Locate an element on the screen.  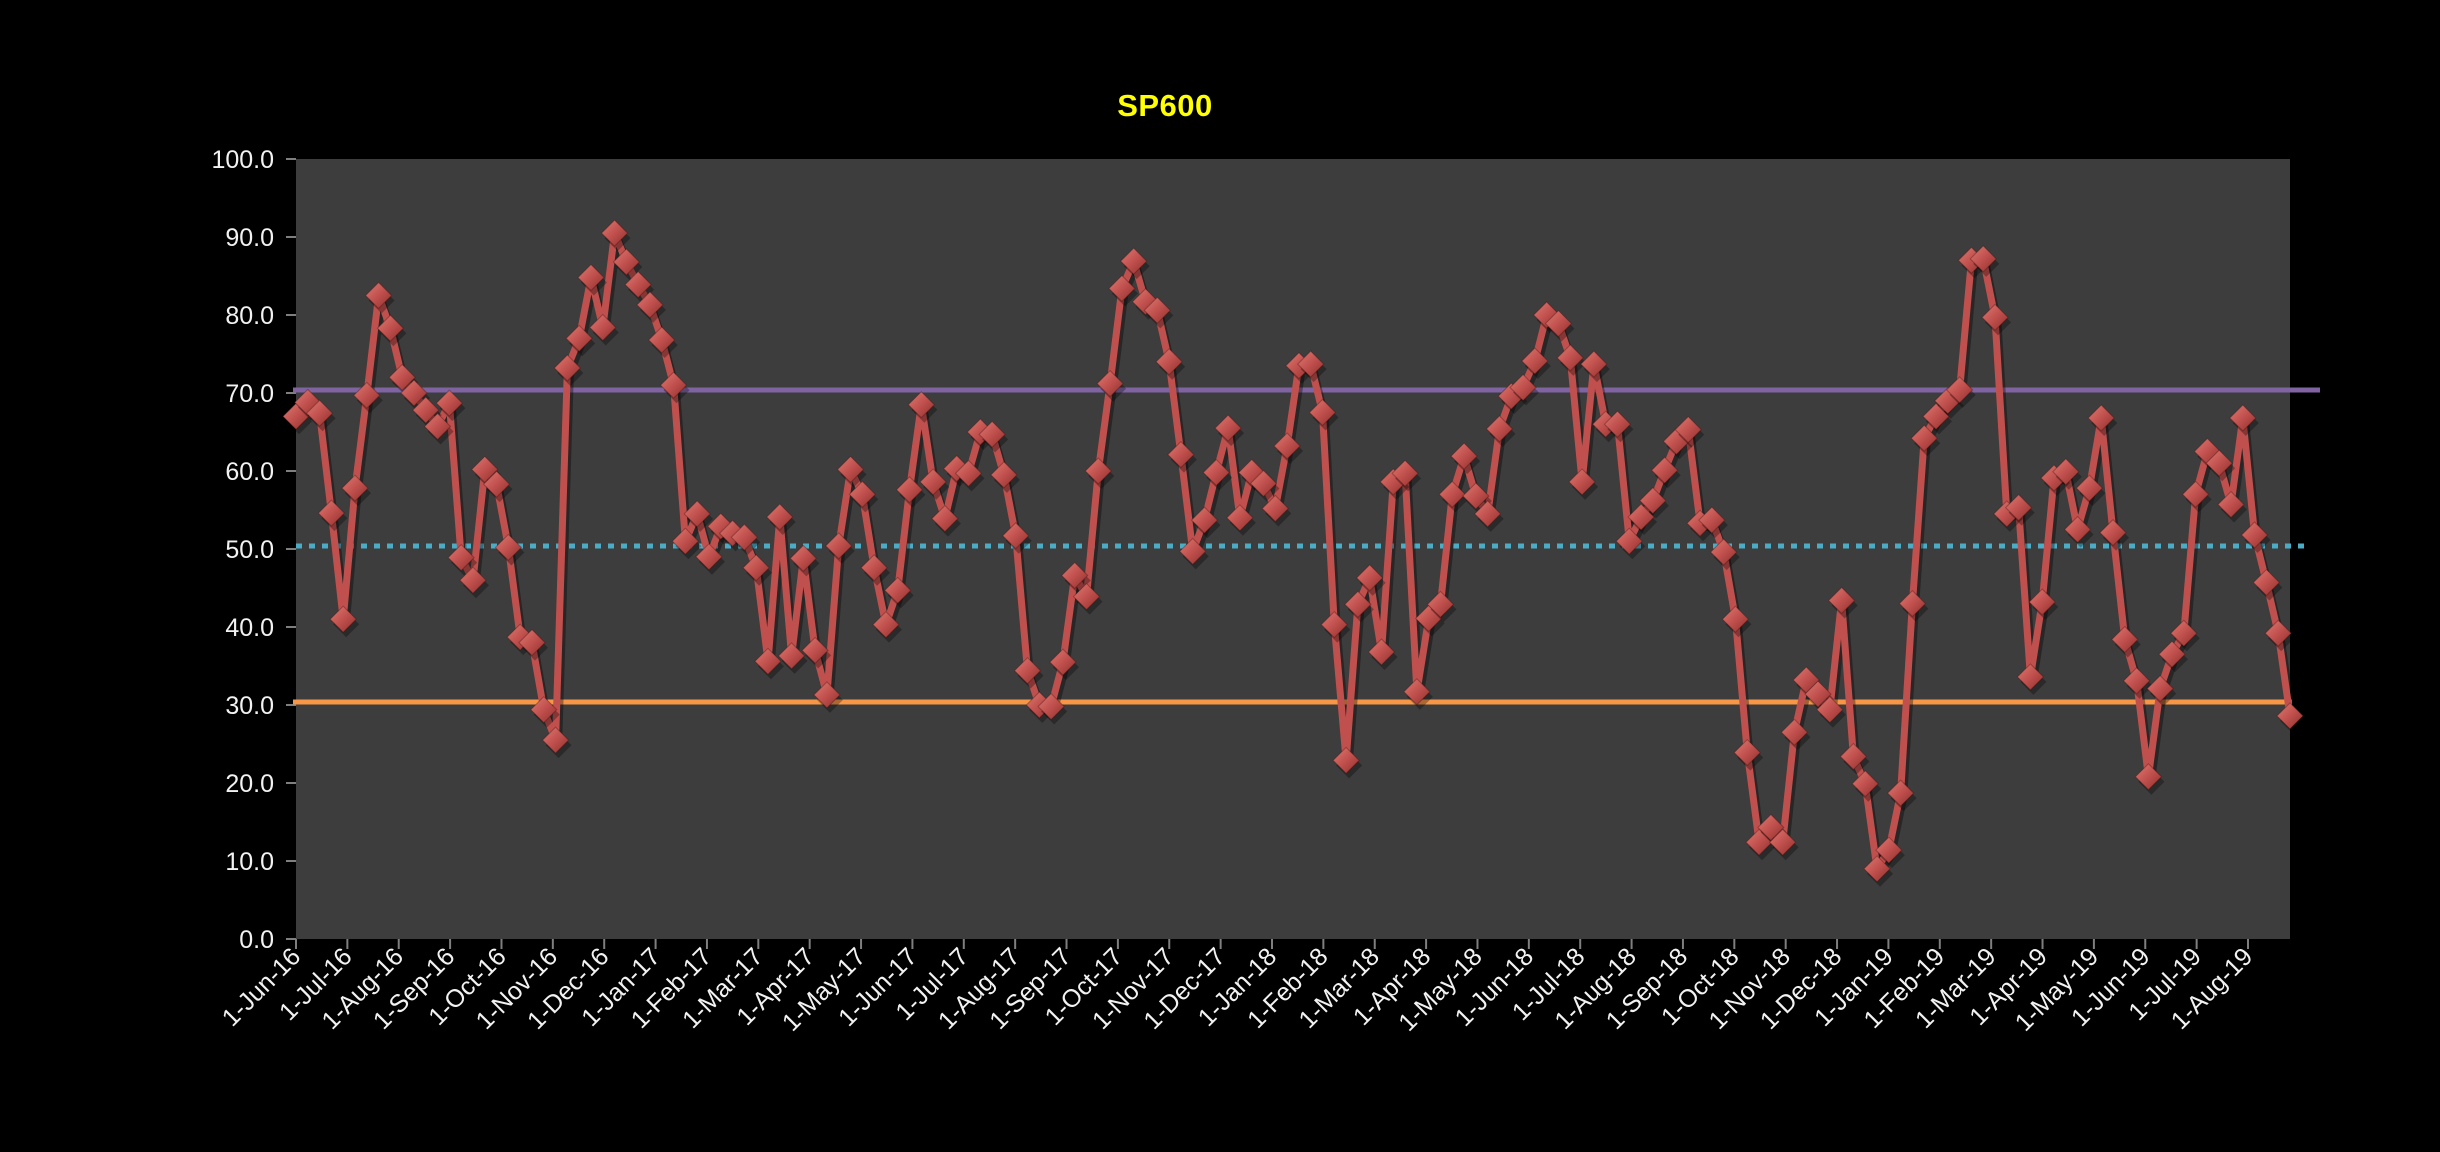
y-axis-label: 10.0 is located at coordinates (249, 862).